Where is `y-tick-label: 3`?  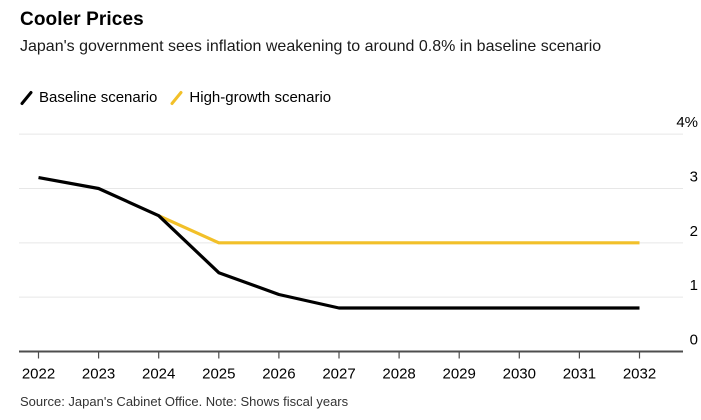
y-tick-label: 3 is located at coordinates (694, 177).